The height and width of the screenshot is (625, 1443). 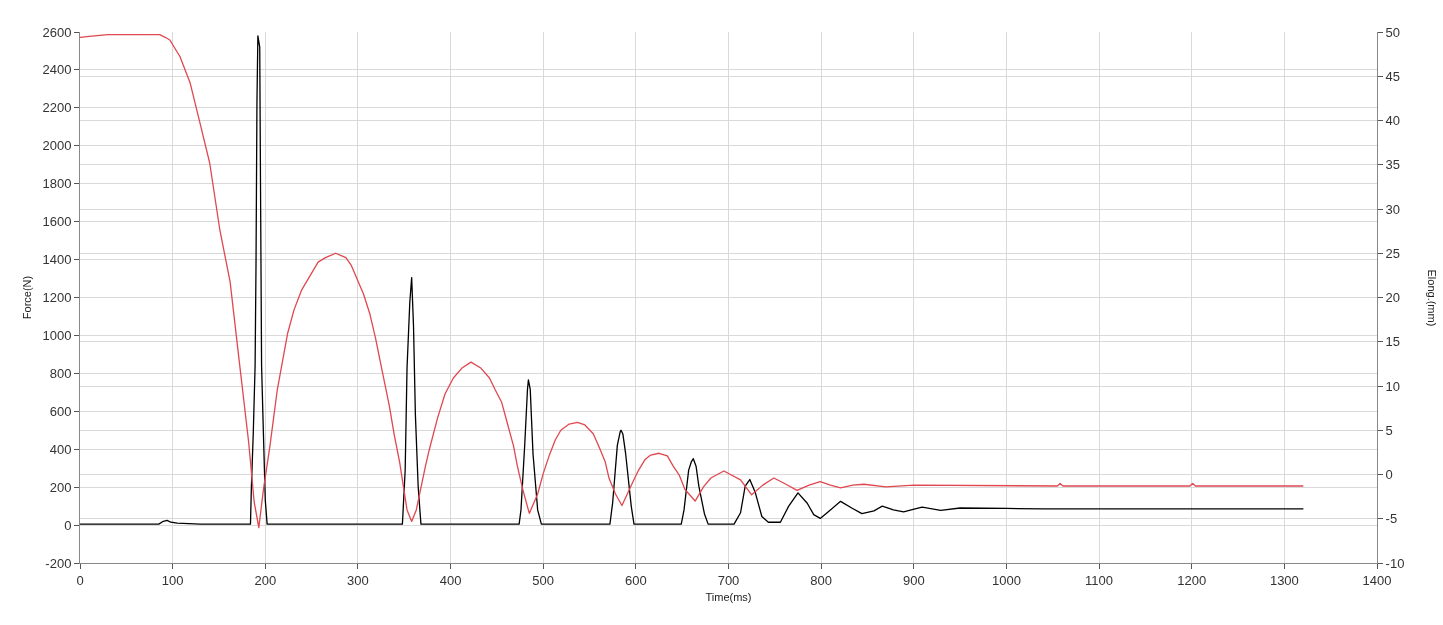 What do you see at coordinates (1393, 253) in the screenshot?
I see `y2-tick-label: 25` at bounding box center [1393, 253].